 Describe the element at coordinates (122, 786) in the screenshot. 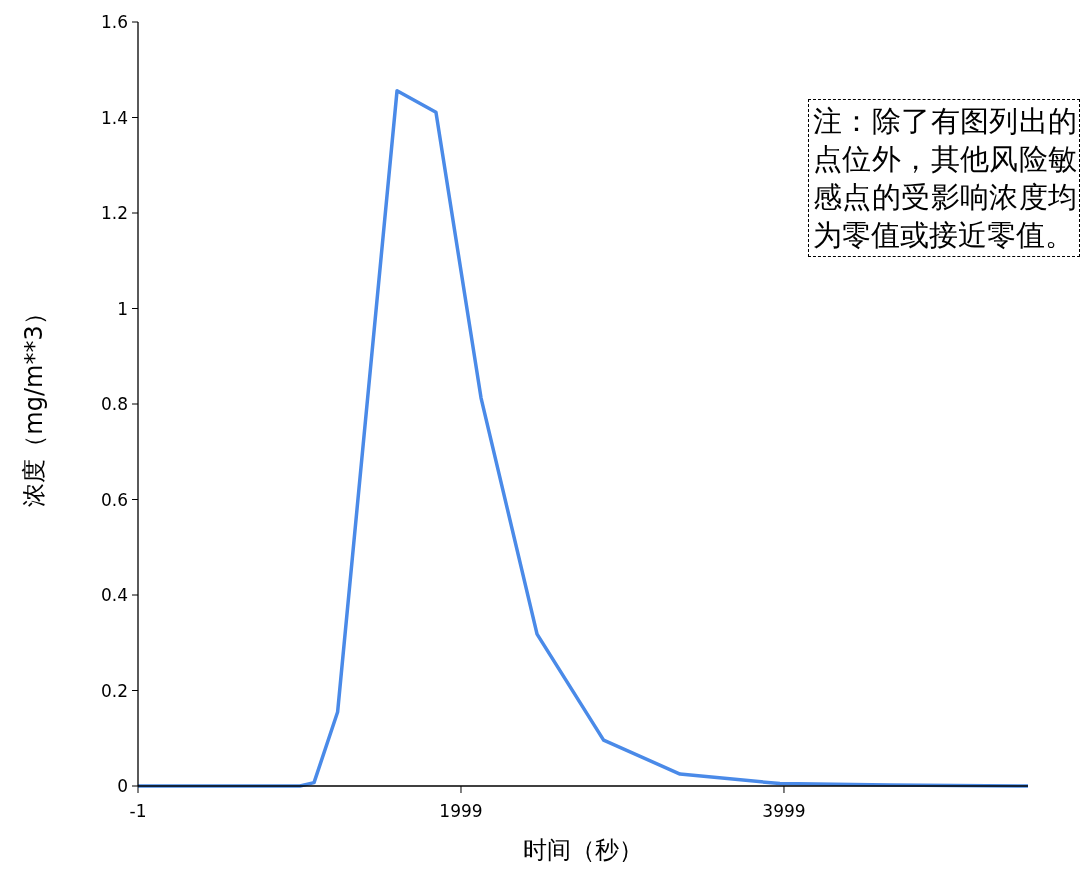

I see `y-tick-label: 0` at that location.